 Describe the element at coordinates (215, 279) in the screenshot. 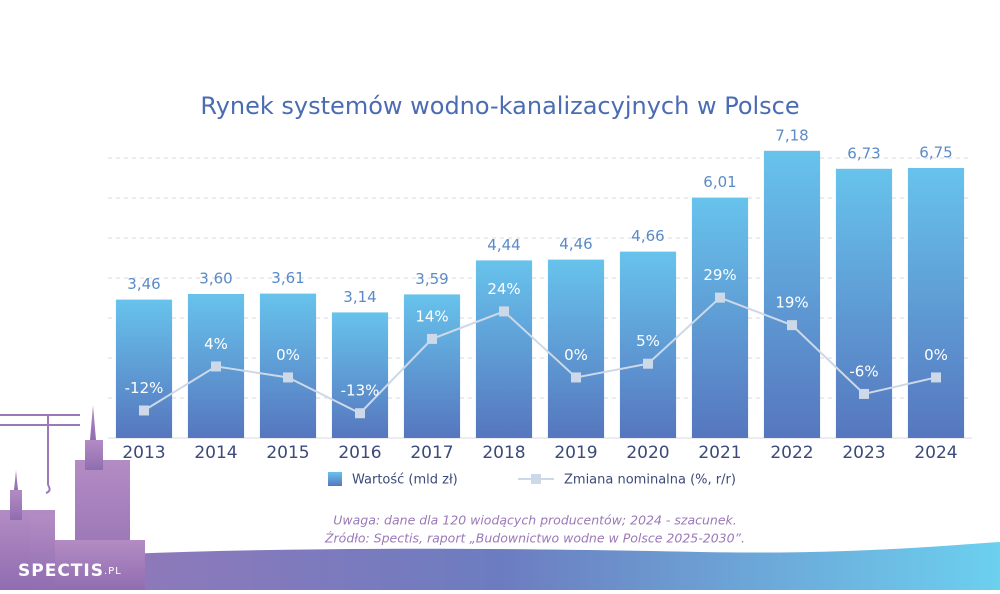

I see `bar-value-label: 3,60` at that location.